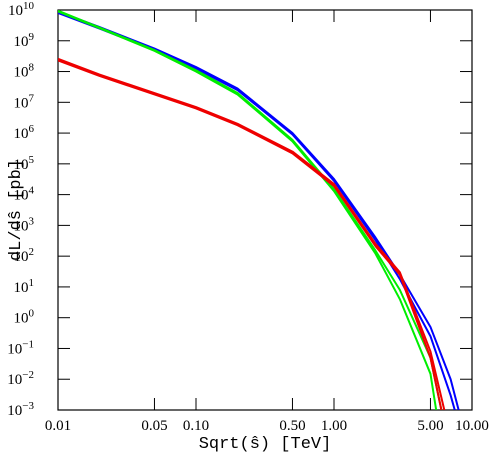  I want to click on y-tick-label: 10⁻¹, so click(20, 347).